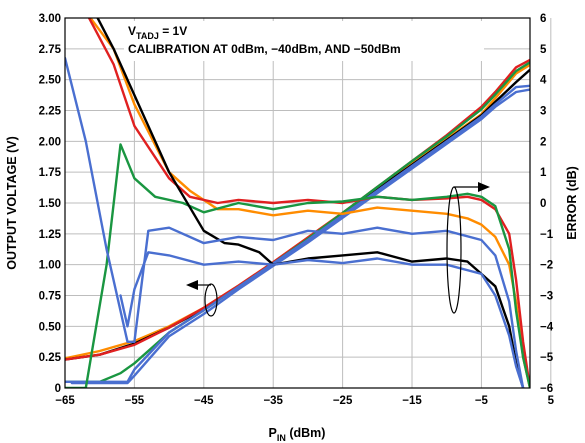 Image resolution: width=585 pixels, height=443 pixels. I want to click on x-tick-label: −35, so click(273, 401).